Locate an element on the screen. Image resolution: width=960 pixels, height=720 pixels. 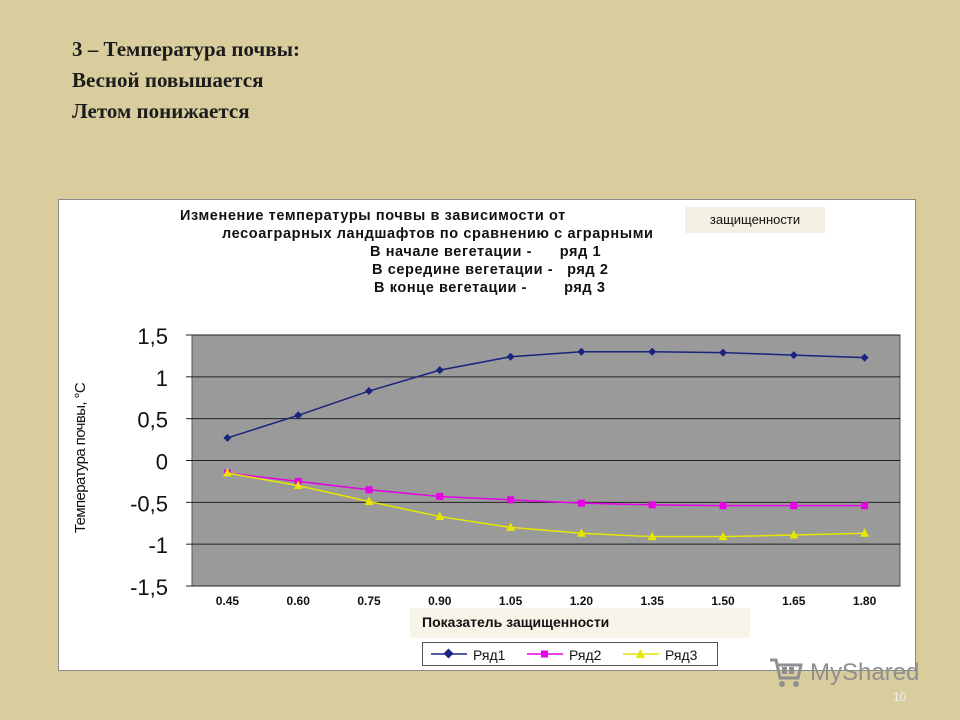
chart-title-line: В начале вегетации - ряд 1 is located at coordinates (486, 252).